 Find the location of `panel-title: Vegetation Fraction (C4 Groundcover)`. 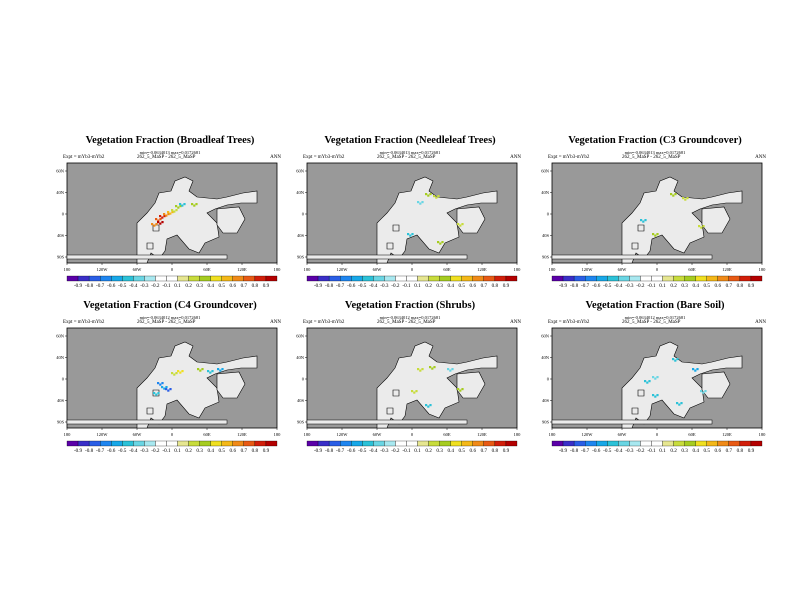

panel-title: Vegetation Fraction (C4 Groundcover) is located at coordinates (170, 305).